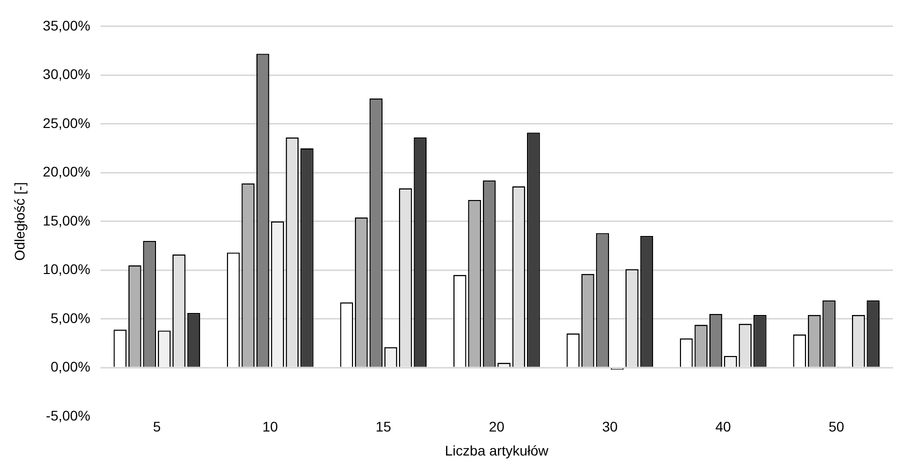 The image size is (921, 472). I want to click on x-tick-label: 5, so click(157, 426).